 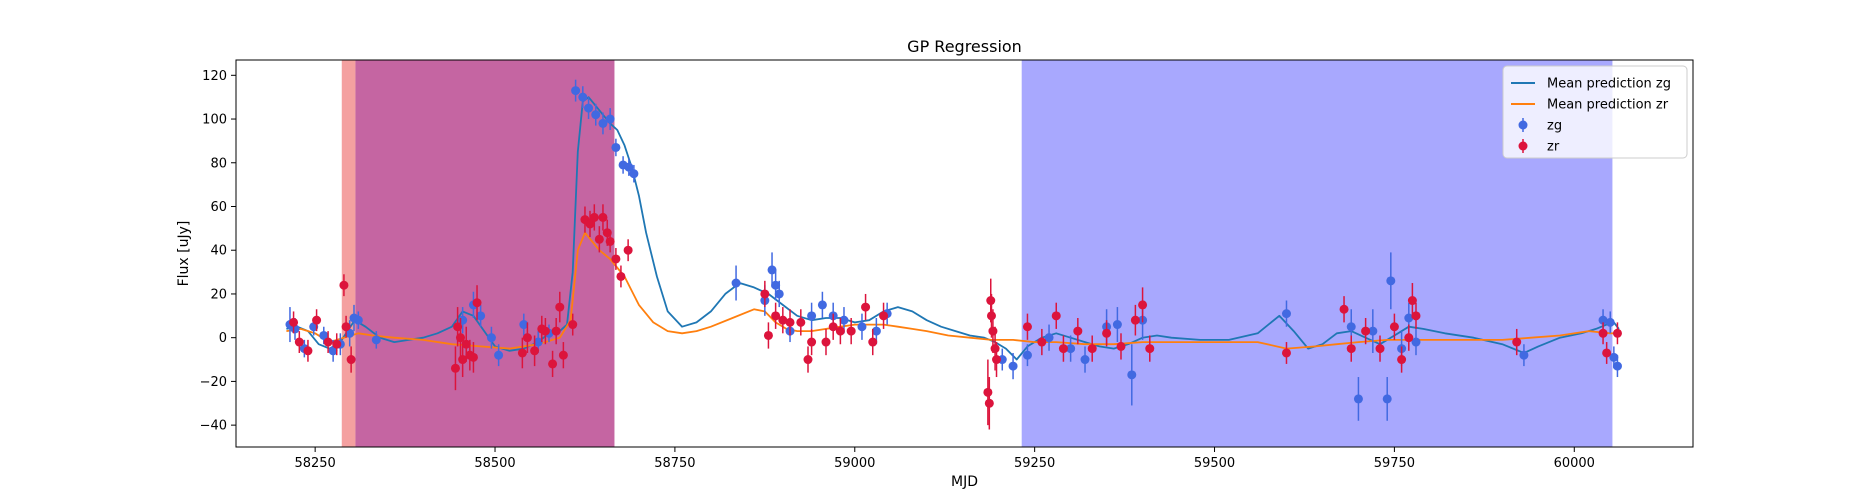 I want to click on legend-entry-label: zg, so click(x=1554, y=126).